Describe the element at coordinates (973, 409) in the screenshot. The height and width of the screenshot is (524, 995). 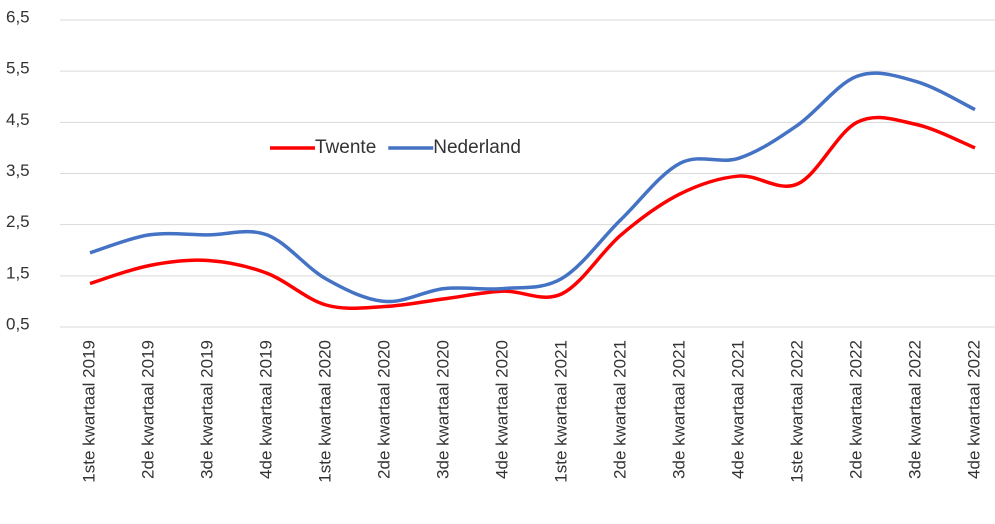
I see `x-tick-label: 4de kwartaal 2022` at that location.